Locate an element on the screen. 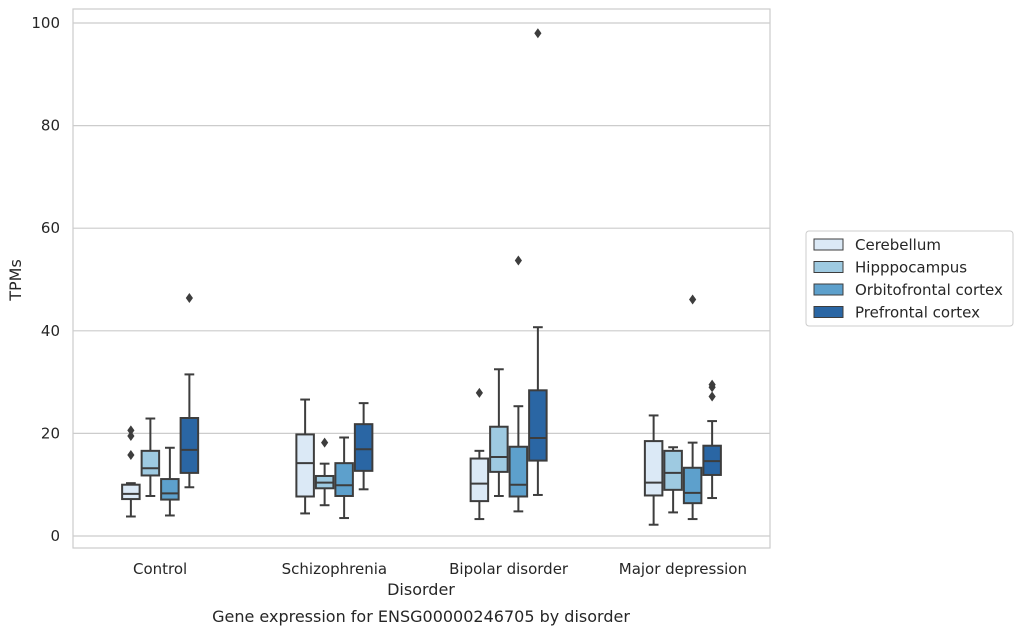 Image resolution: width=1023 pixels, height=634 pixels. y-tick-label: 60 is located at coordinates (50, 228).